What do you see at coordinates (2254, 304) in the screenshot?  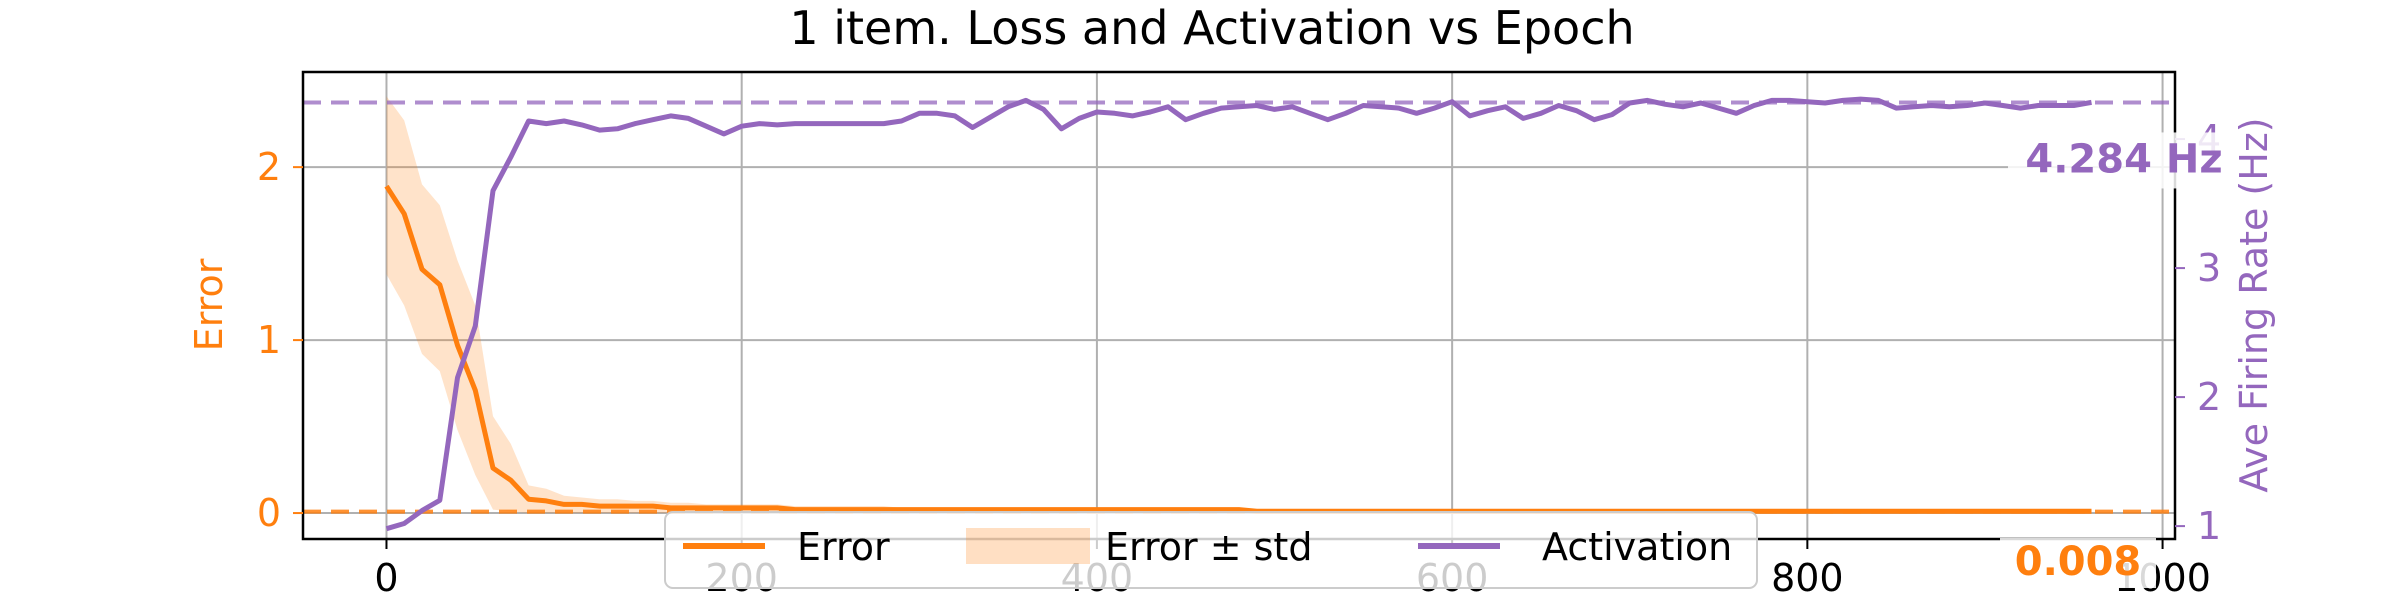 I see `right-axis-label: Ave Firing Rate (Hz)` at bounding box center [2254, 304].